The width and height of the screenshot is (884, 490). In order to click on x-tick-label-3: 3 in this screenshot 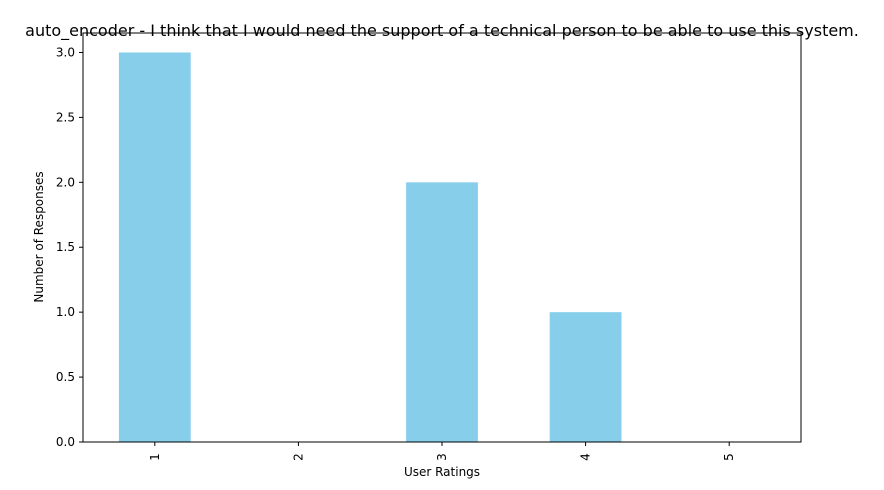, I will do `click(442, 457)`.